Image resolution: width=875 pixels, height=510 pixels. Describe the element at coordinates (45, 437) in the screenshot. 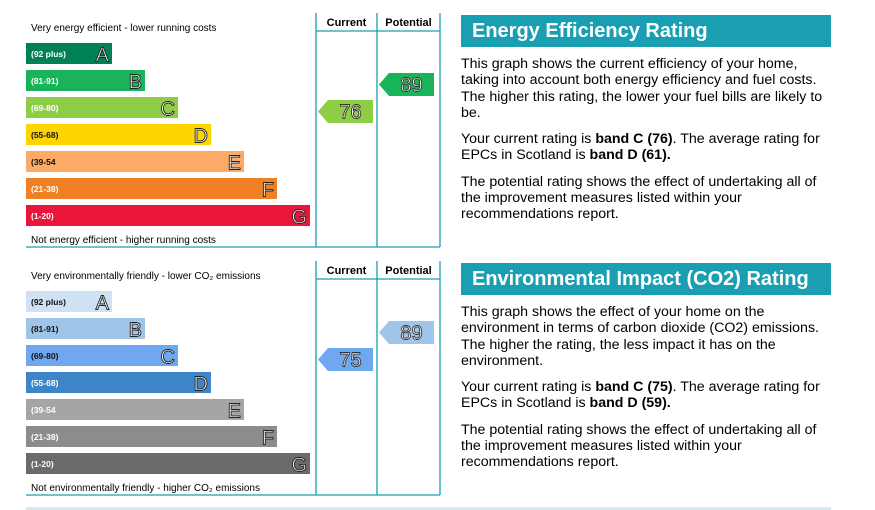

I see `env-band-f-range: (21-38)` at that location.